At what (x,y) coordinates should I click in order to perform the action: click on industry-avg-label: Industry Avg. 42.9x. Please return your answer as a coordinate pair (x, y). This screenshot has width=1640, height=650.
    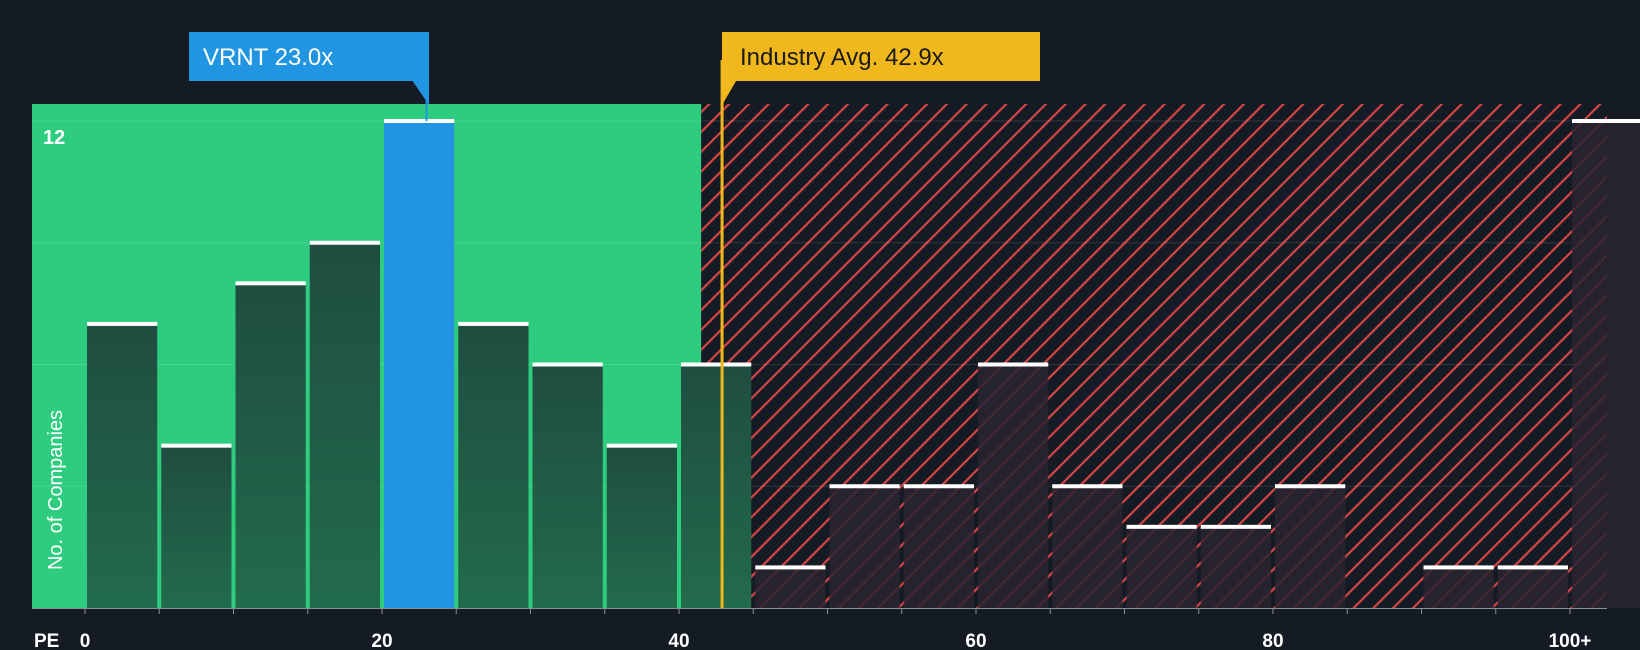
    Looking at the image, I should click on (842, 57).